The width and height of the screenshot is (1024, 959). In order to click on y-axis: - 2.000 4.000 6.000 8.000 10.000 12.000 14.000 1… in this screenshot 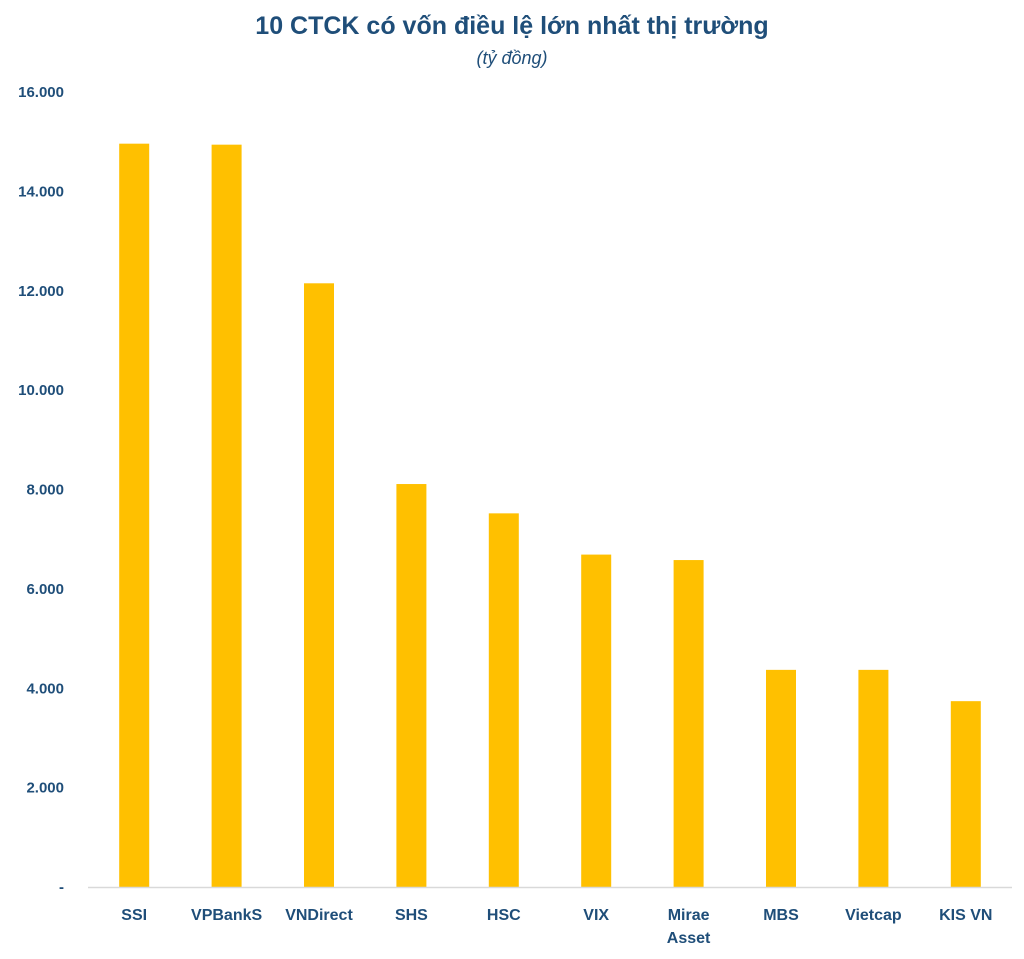, I will do `click(41, 490)`.